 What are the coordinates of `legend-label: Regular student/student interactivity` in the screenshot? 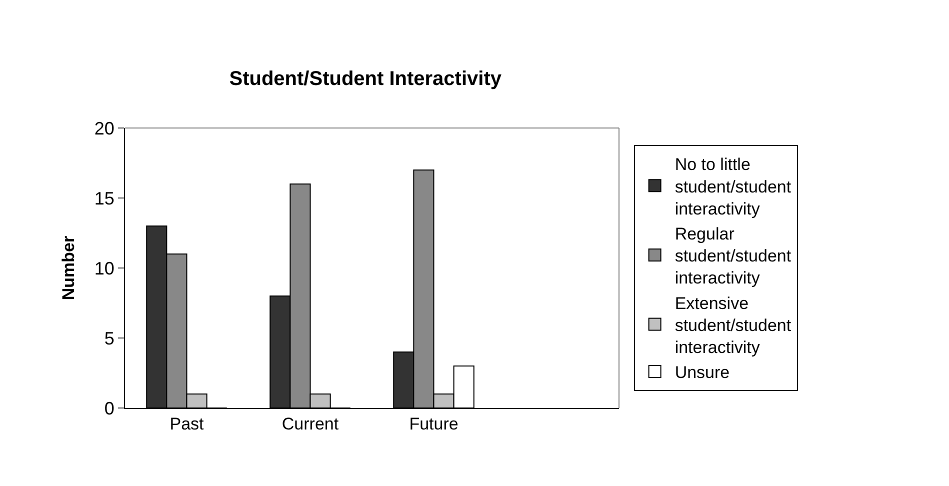 It's located at (733, 256).